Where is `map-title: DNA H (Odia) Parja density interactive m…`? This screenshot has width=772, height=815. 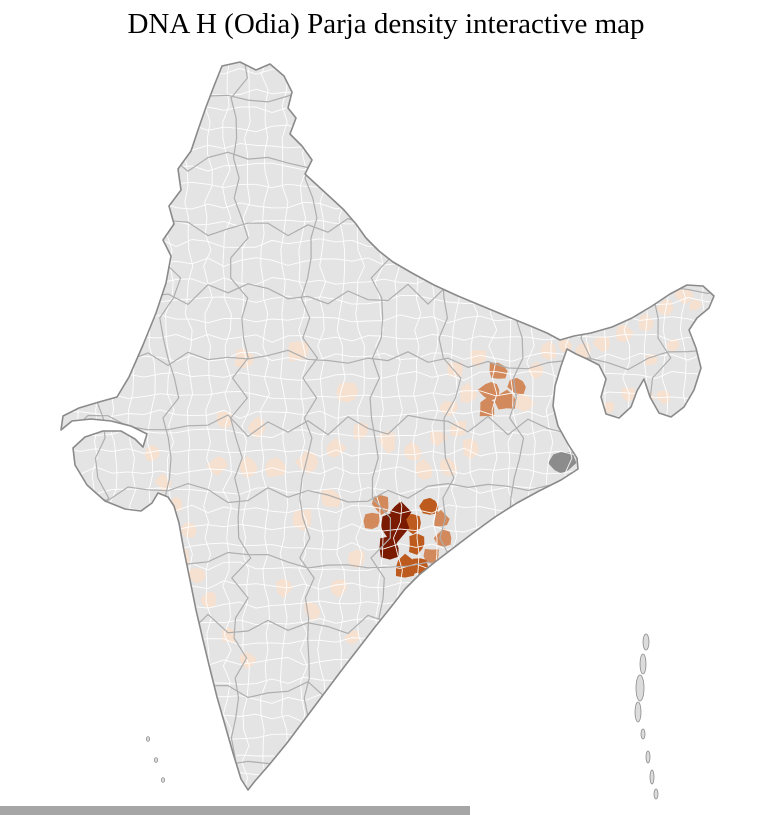 map-title: DNA H (Odia) Parja density interactive m… is located at coordinates (386, 24).